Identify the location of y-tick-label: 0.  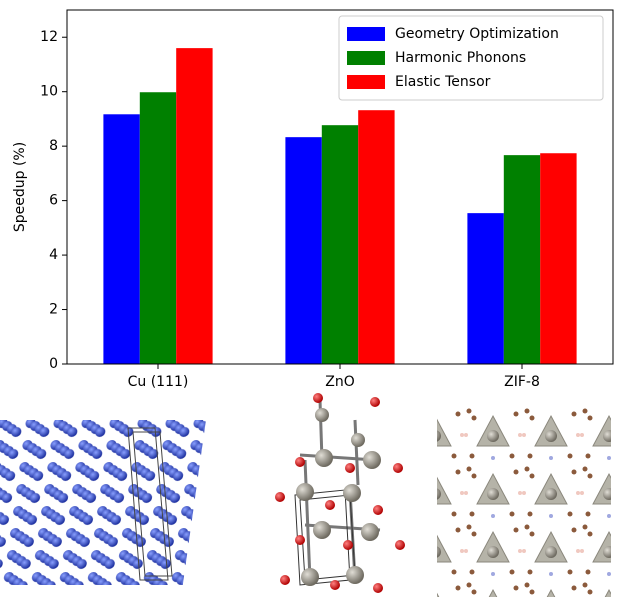
(53, 364).